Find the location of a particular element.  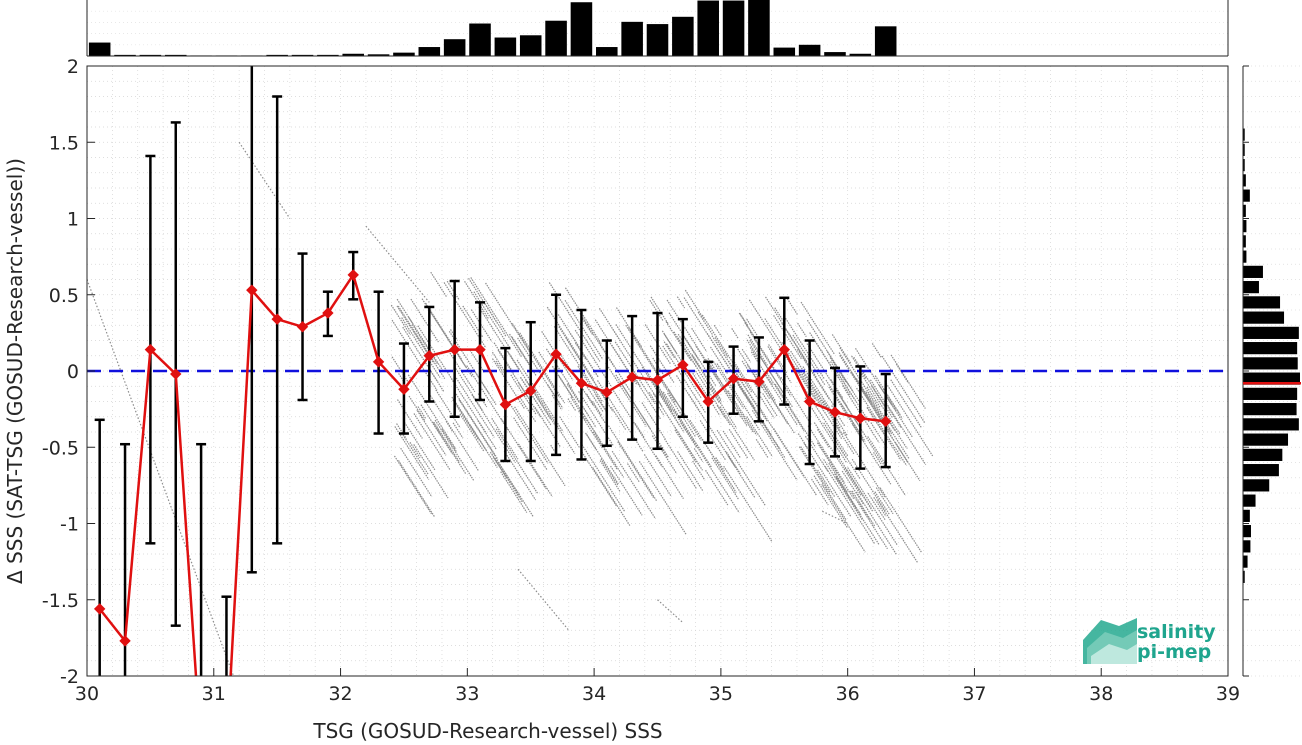

y-tick-label: -2 is located at coordinates (69, 677).